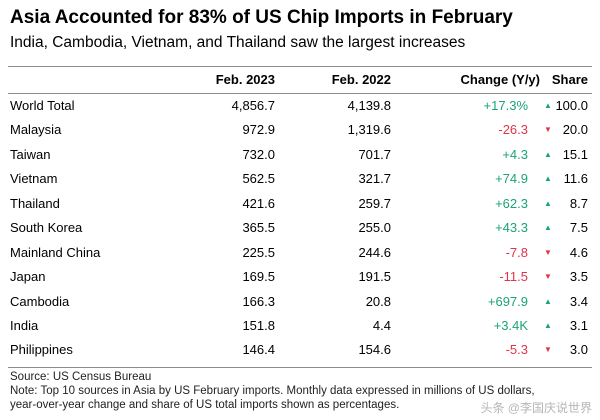  What do you see at coordinates (258, 203) in the screenshot?
I see `feb-2023-value: 421.6` at bounding box center [258, 203].